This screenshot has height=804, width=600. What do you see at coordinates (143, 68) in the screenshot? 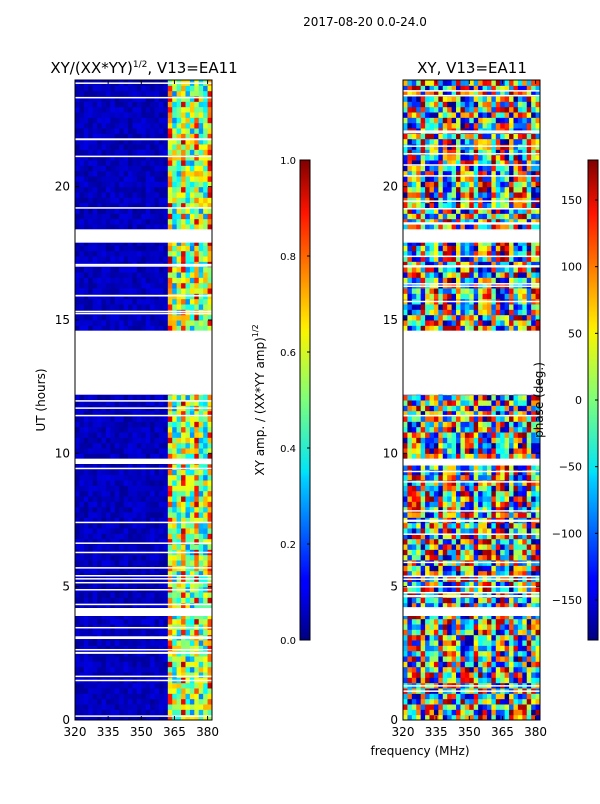
I see `amplitude-panel-title: XY/(XX*YY)1/2, V13=EA11` at bounding box center [143, 68].